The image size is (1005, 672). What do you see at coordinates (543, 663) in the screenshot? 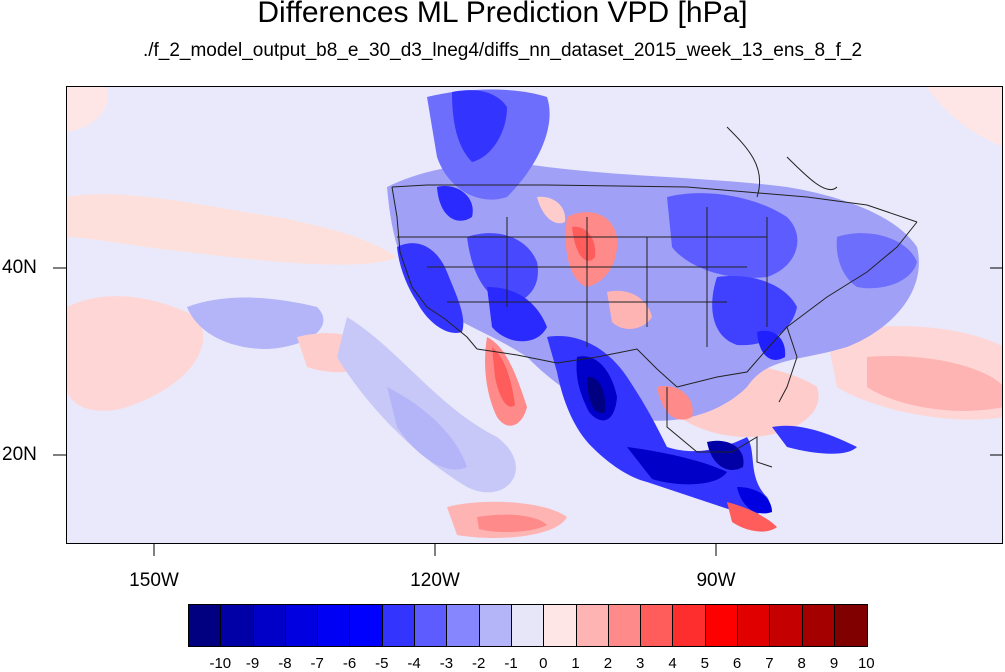
I see `colorbar-label: 0` at bounding box center [543, 663].